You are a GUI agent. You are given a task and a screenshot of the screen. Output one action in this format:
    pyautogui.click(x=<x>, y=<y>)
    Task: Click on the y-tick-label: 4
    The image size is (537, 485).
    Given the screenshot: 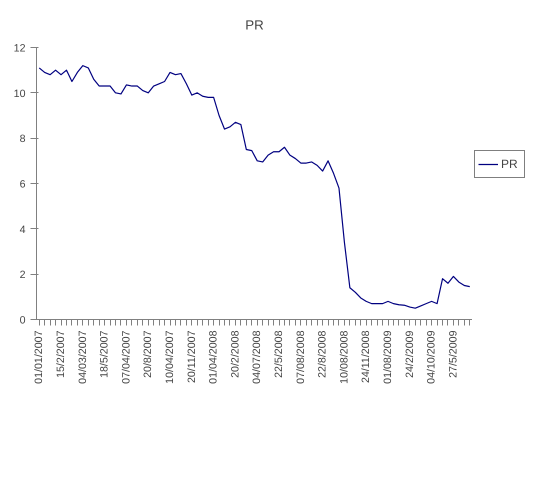 What is the action you would take?
    pyautogui.click(x=23, y=230)
    